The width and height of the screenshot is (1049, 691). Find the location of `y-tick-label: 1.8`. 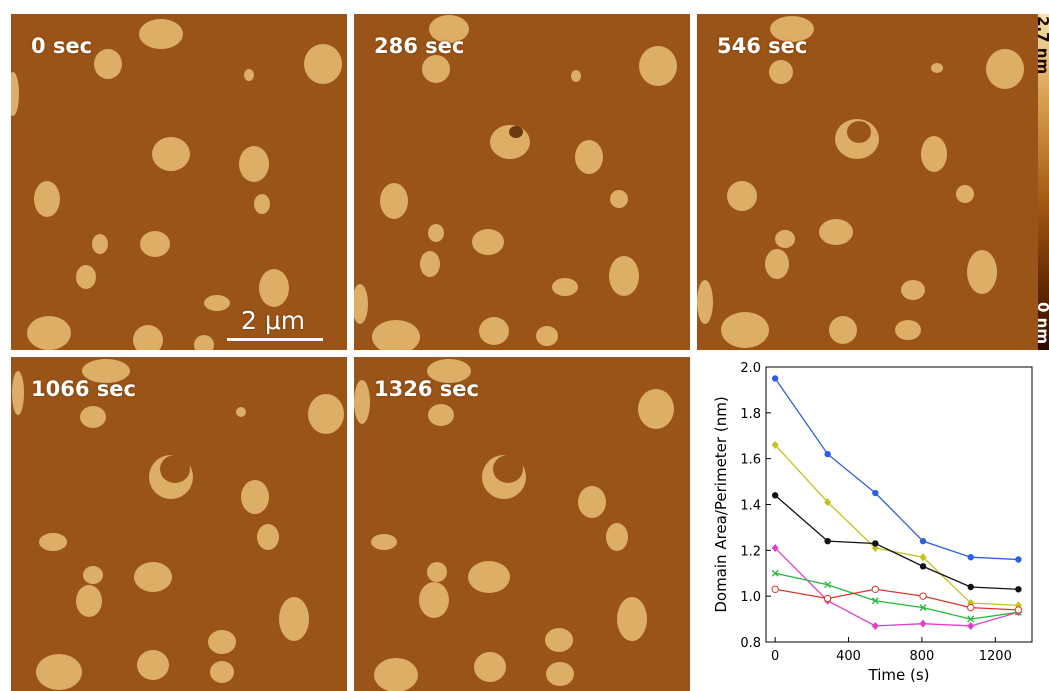

y-tick-label: 1.8 is located at coordinates (750, 414).